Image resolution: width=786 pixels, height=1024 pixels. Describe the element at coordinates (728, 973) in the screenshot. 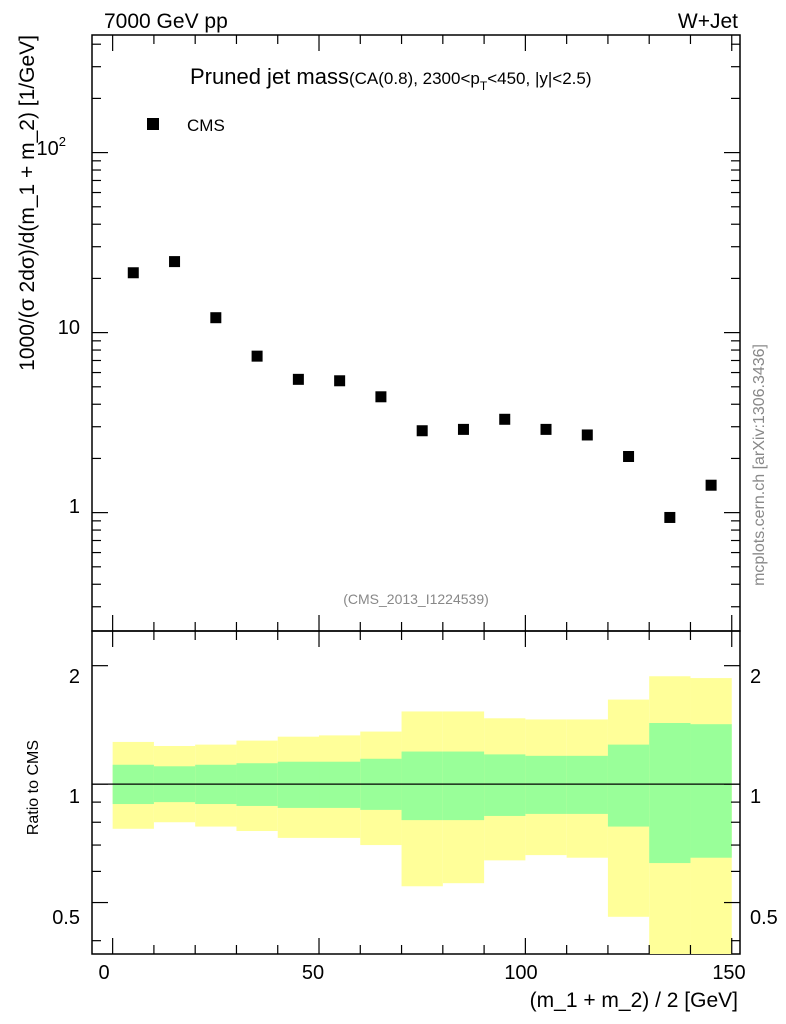

I see `xtick-label-150: 150` at that location.